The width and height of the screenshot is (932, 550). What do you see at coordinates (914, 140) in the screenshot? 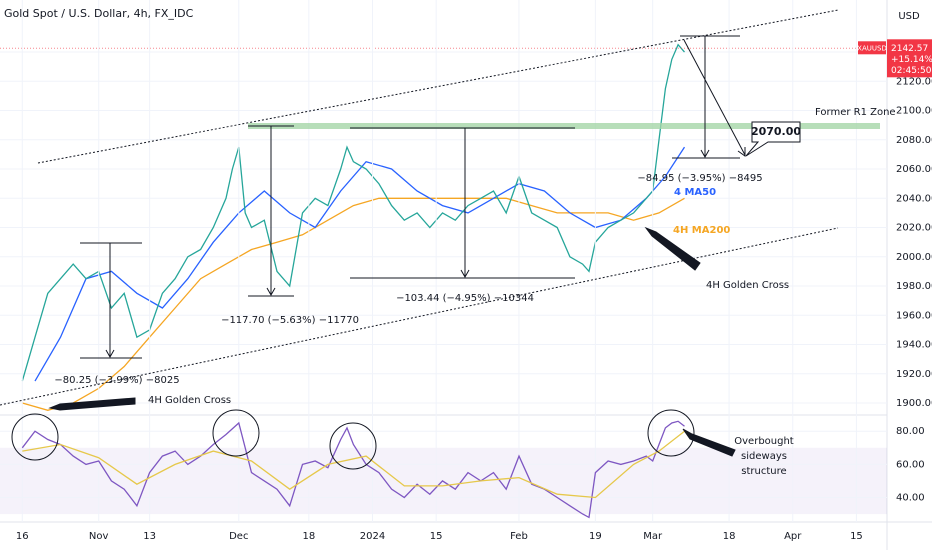
I see `y-tick-label: 2080.00` at bounding box center [914, 140].